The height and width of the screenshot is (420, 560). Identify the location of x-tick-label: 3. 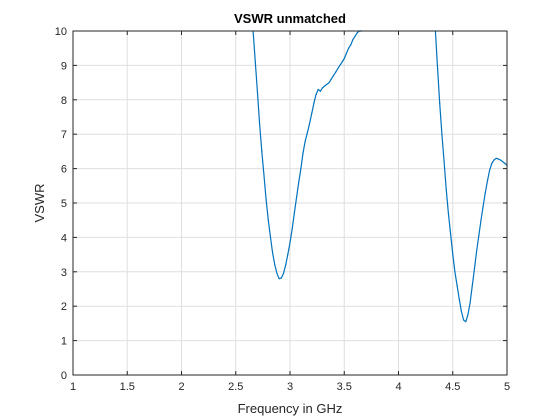
(290, 387).